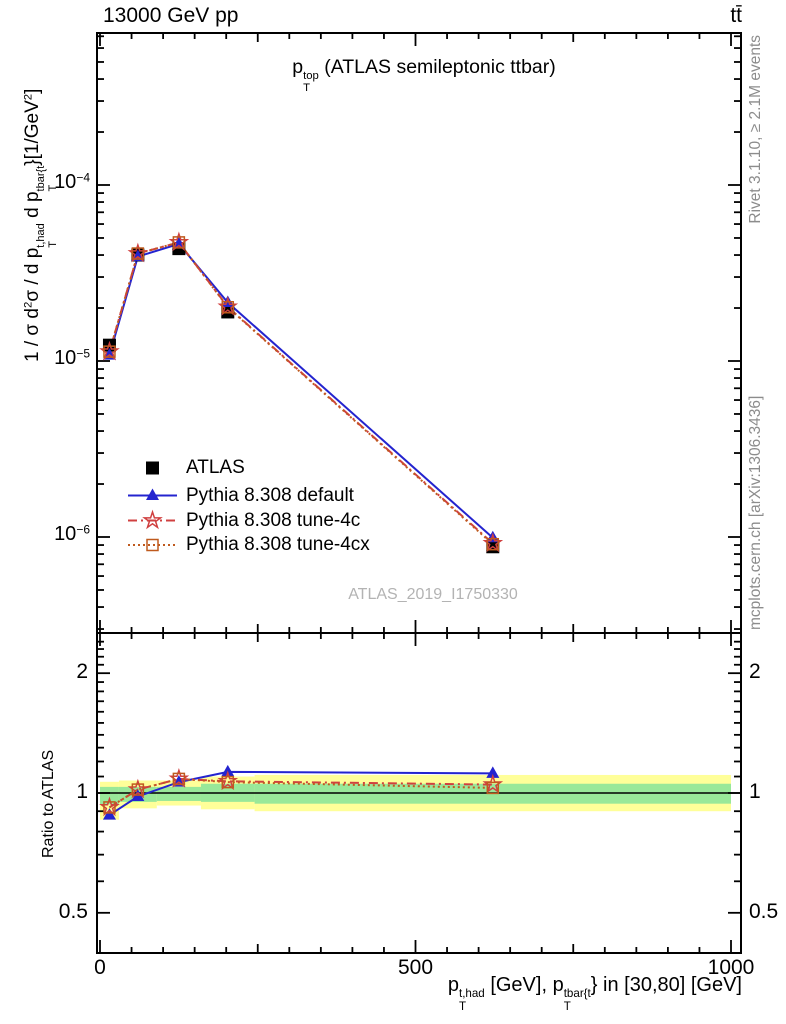 Image resolution: width=786 pixels, height=1024 pixels. I want to click on legend-label-pythia-8-308-tune-4c: Pythia 8.308 tune-4c, so click(273, 520).